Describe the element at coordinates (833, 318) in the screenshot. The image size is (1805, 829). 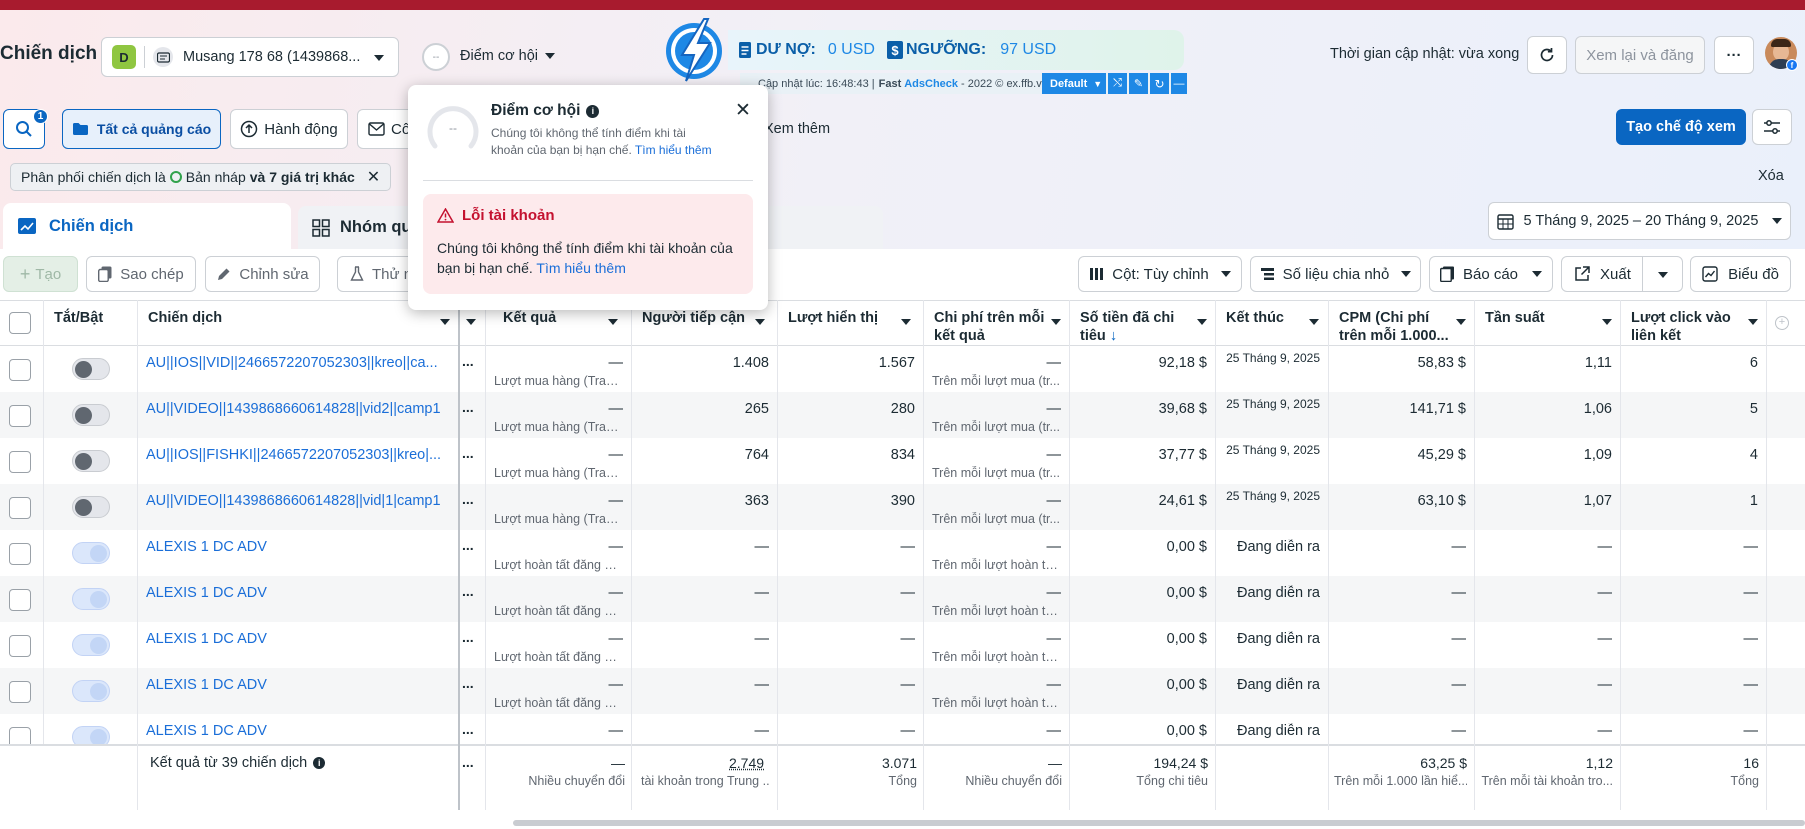
I see `header-impressions: Lượt hiển thị` at that location.